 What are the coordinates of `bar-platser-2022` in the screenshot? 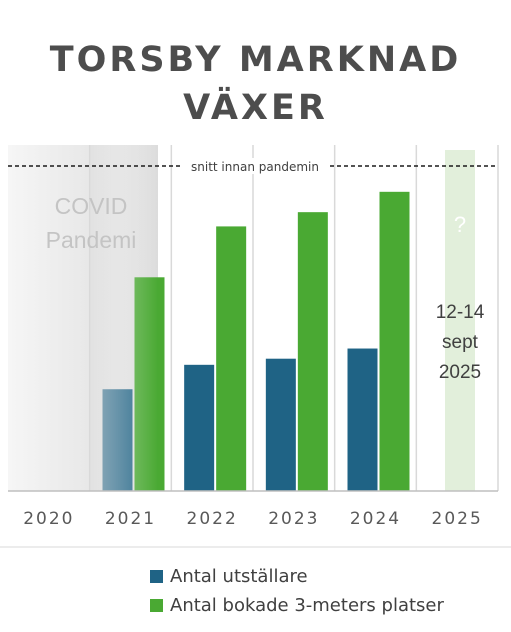 It's located at (231, 359).